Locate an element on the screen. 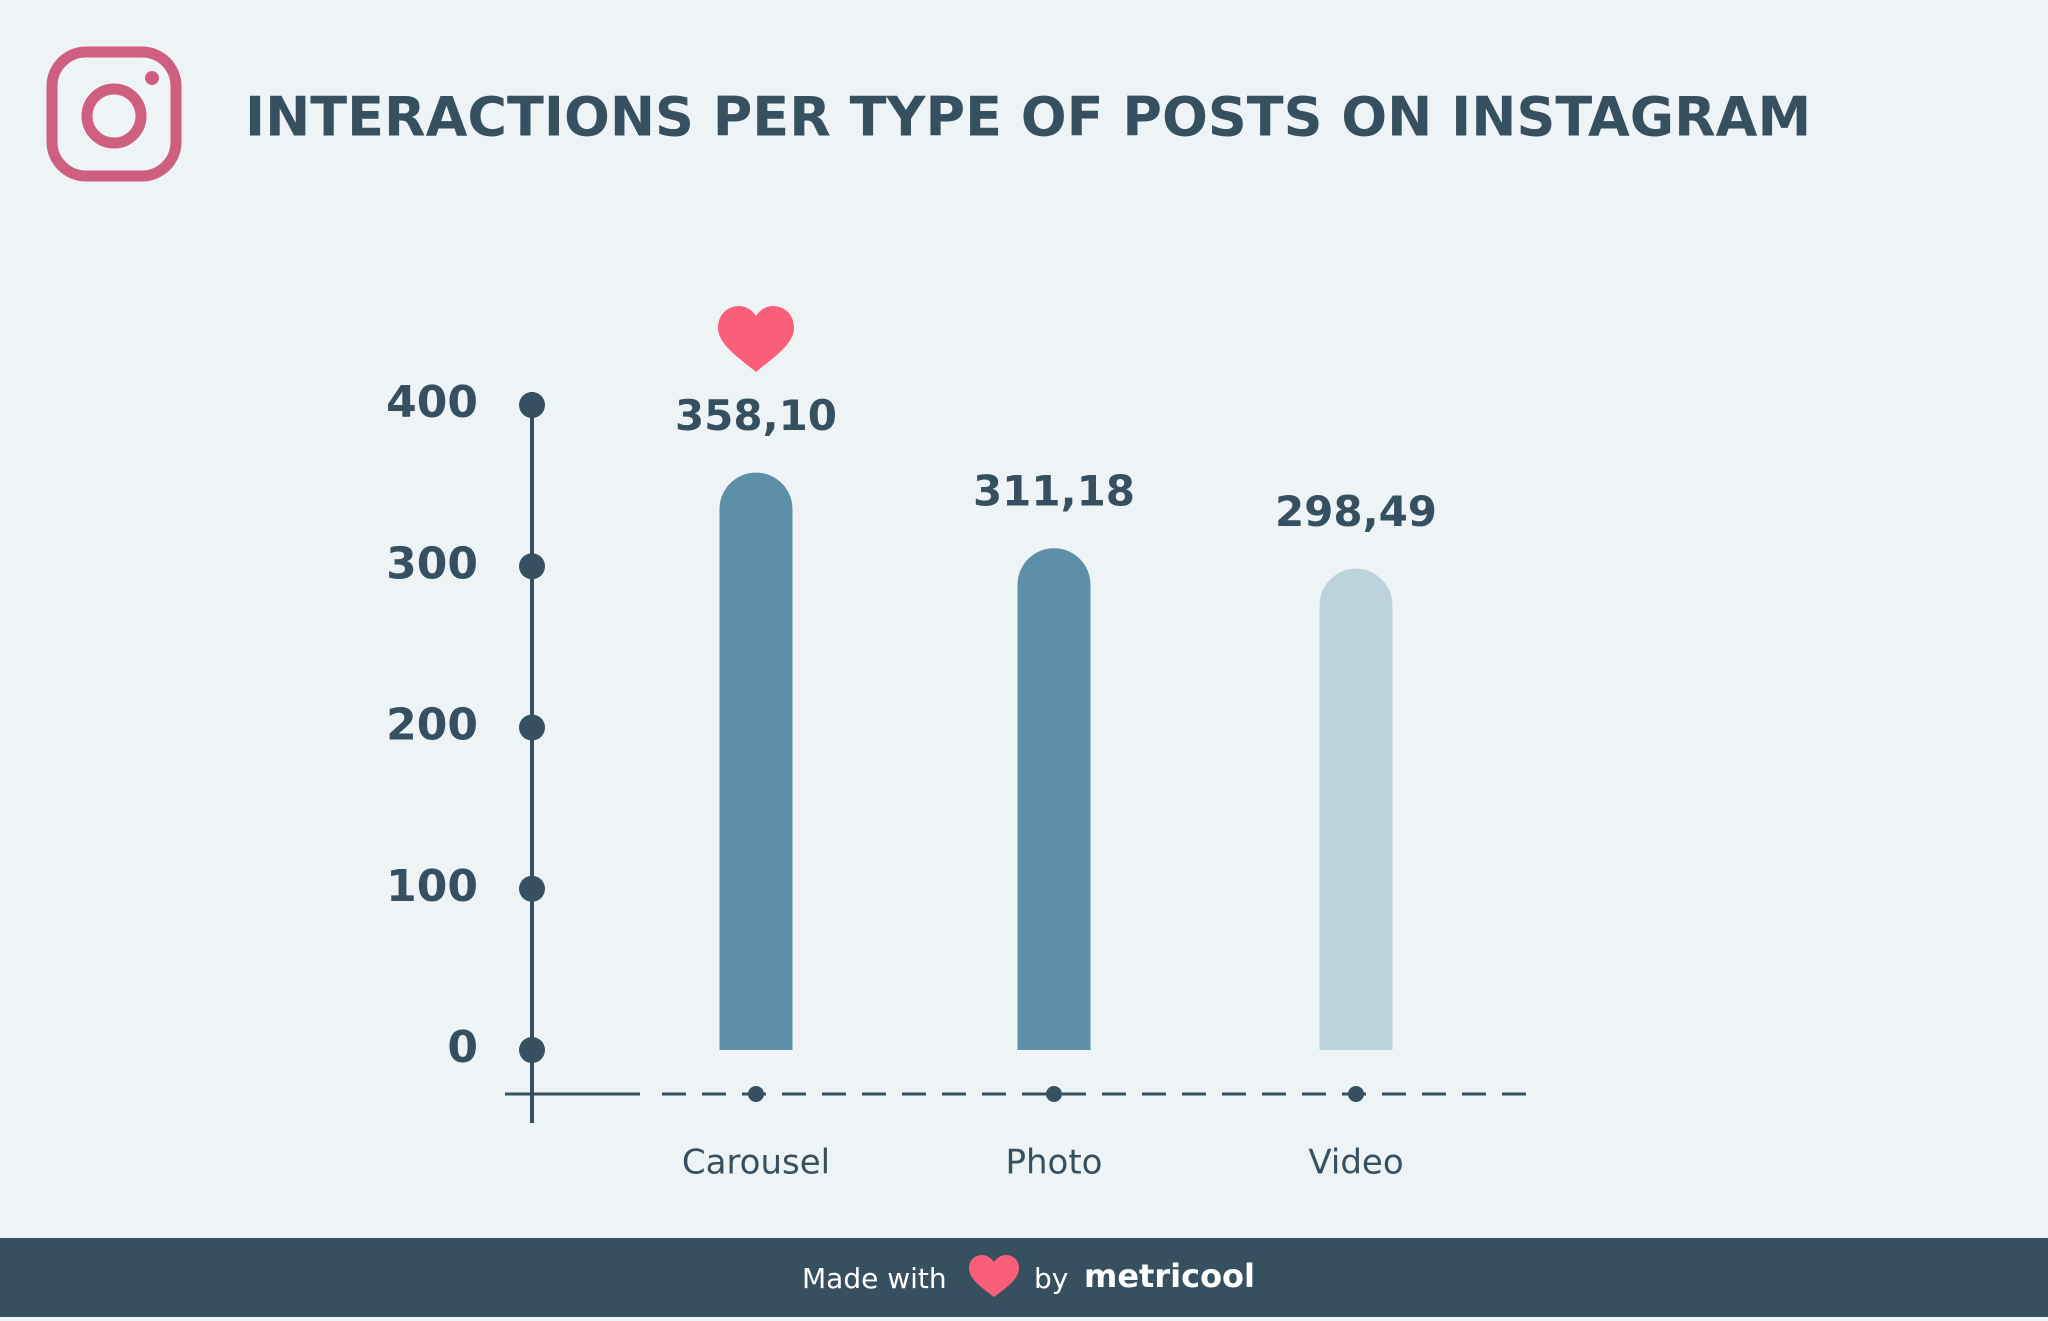 The image size is (2048, 1321). value-label: 311,18 is located at coordinates (1054, 491).